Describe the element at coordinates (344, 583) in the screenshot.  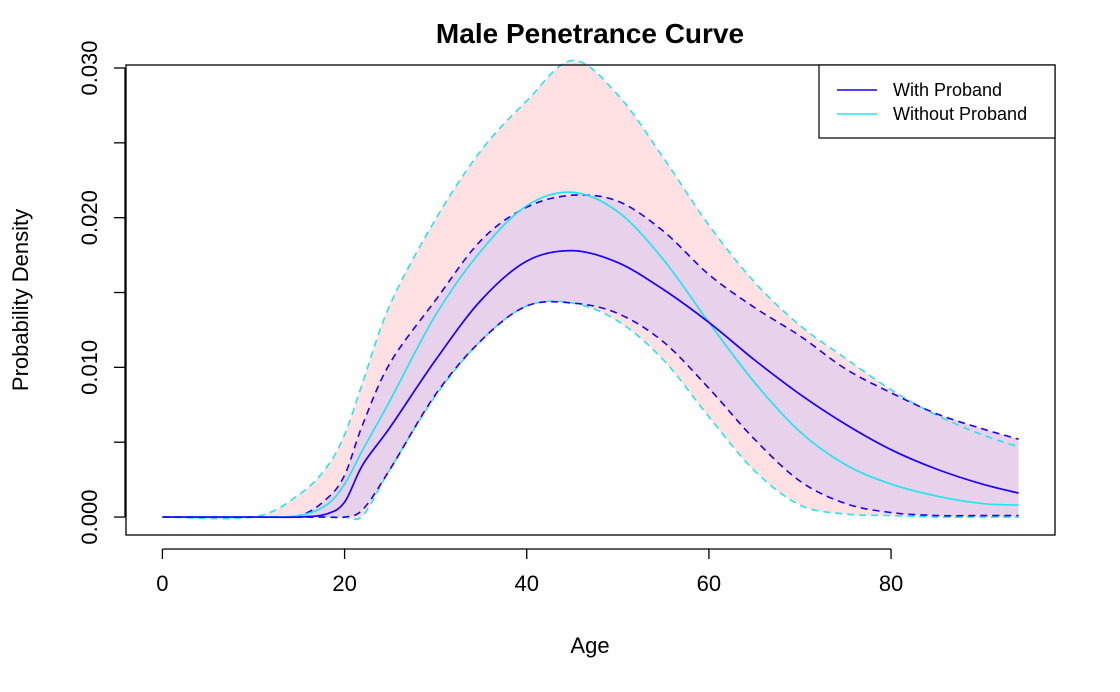
I see `x-tick-label: 20` at that location.